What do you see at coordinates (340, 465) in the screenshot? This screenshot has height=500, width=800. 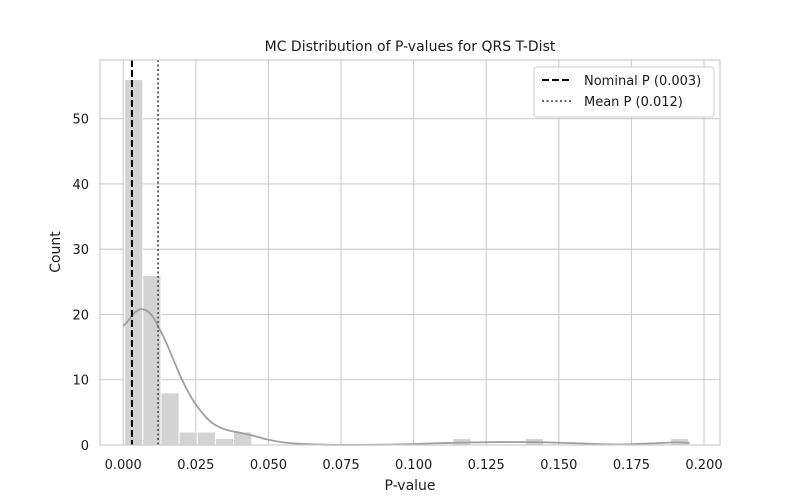 I see `x-tick-label: 0.075` at bounding box center [340, 465].